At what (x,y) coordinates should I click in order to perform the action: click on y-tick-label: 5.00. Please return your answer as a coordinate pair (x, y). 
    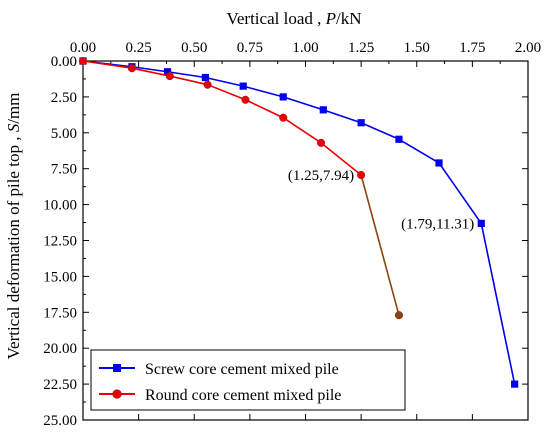
    Looking at the image, I should click on (64, 134).